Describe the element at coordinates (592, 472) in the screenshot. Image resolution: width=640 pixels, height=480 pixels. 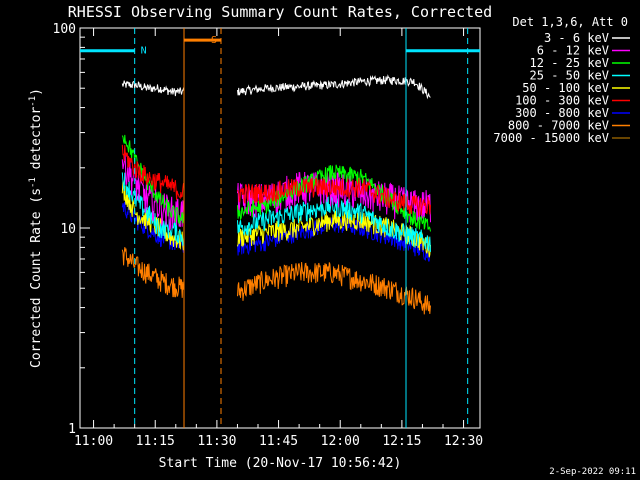
I see `timestamp: 2-Sep-2022 09:11` at that location.